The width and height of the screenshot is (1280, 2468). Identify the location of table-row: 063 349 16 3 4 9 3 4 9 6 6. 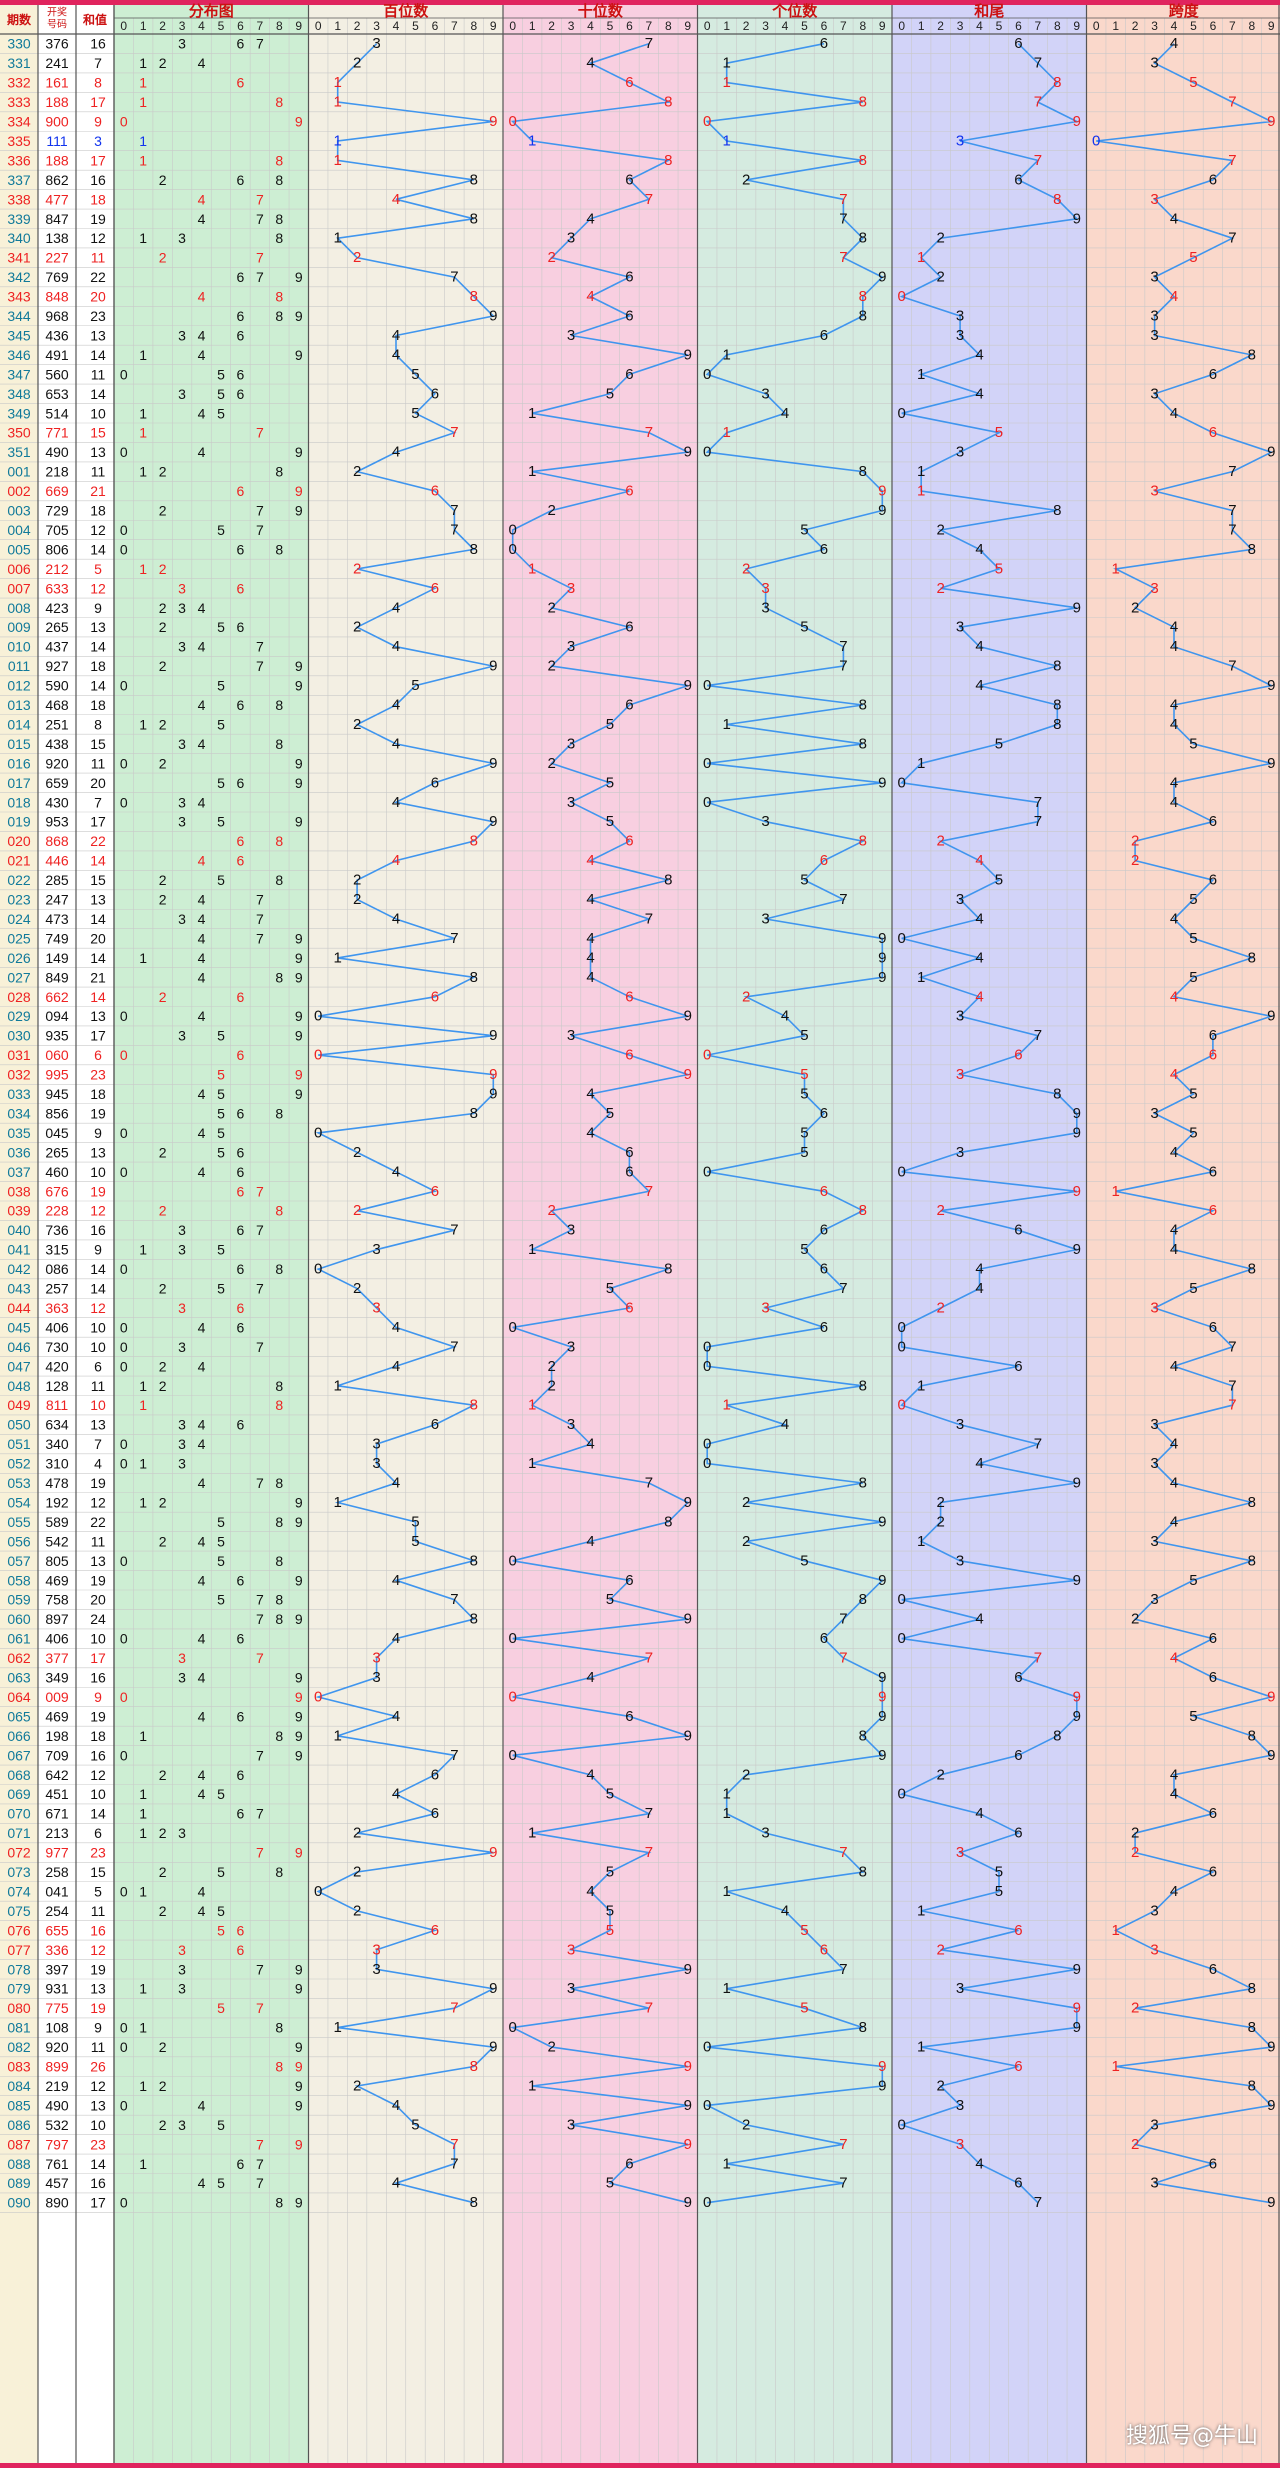
(612, 1677).